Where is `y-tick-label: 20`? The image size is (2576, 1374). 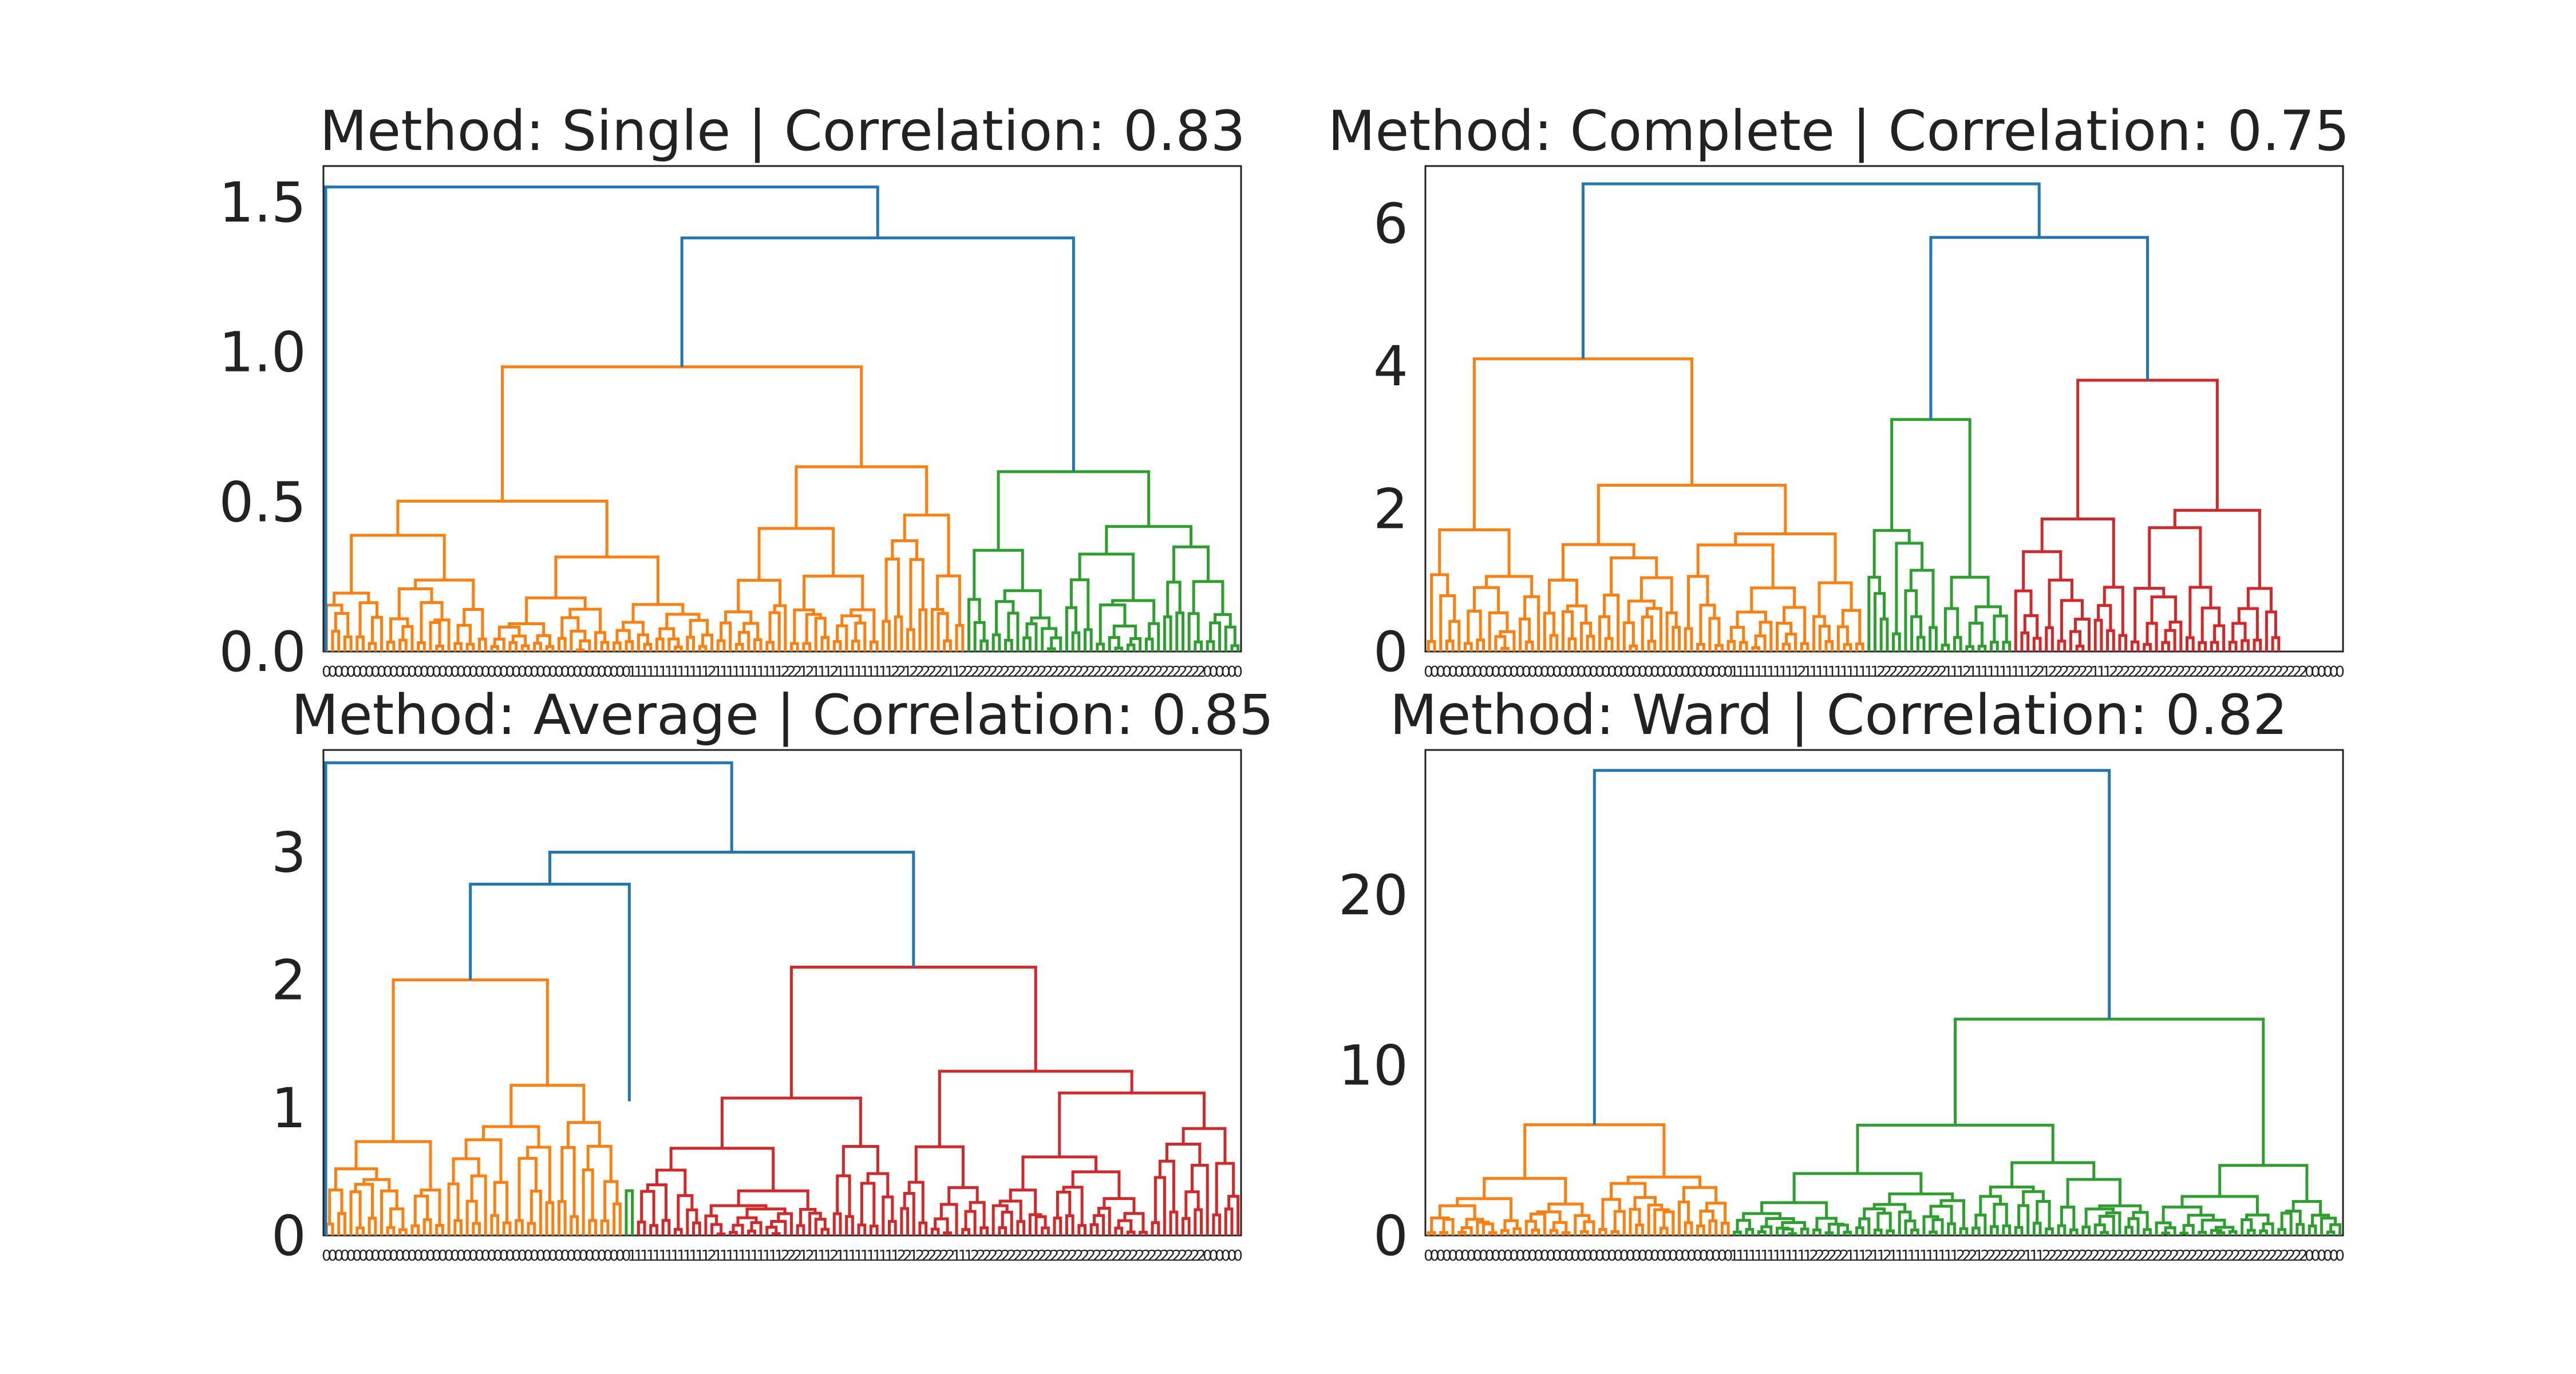
y-tick-label: 20 is located at coordinates (1373, 895).